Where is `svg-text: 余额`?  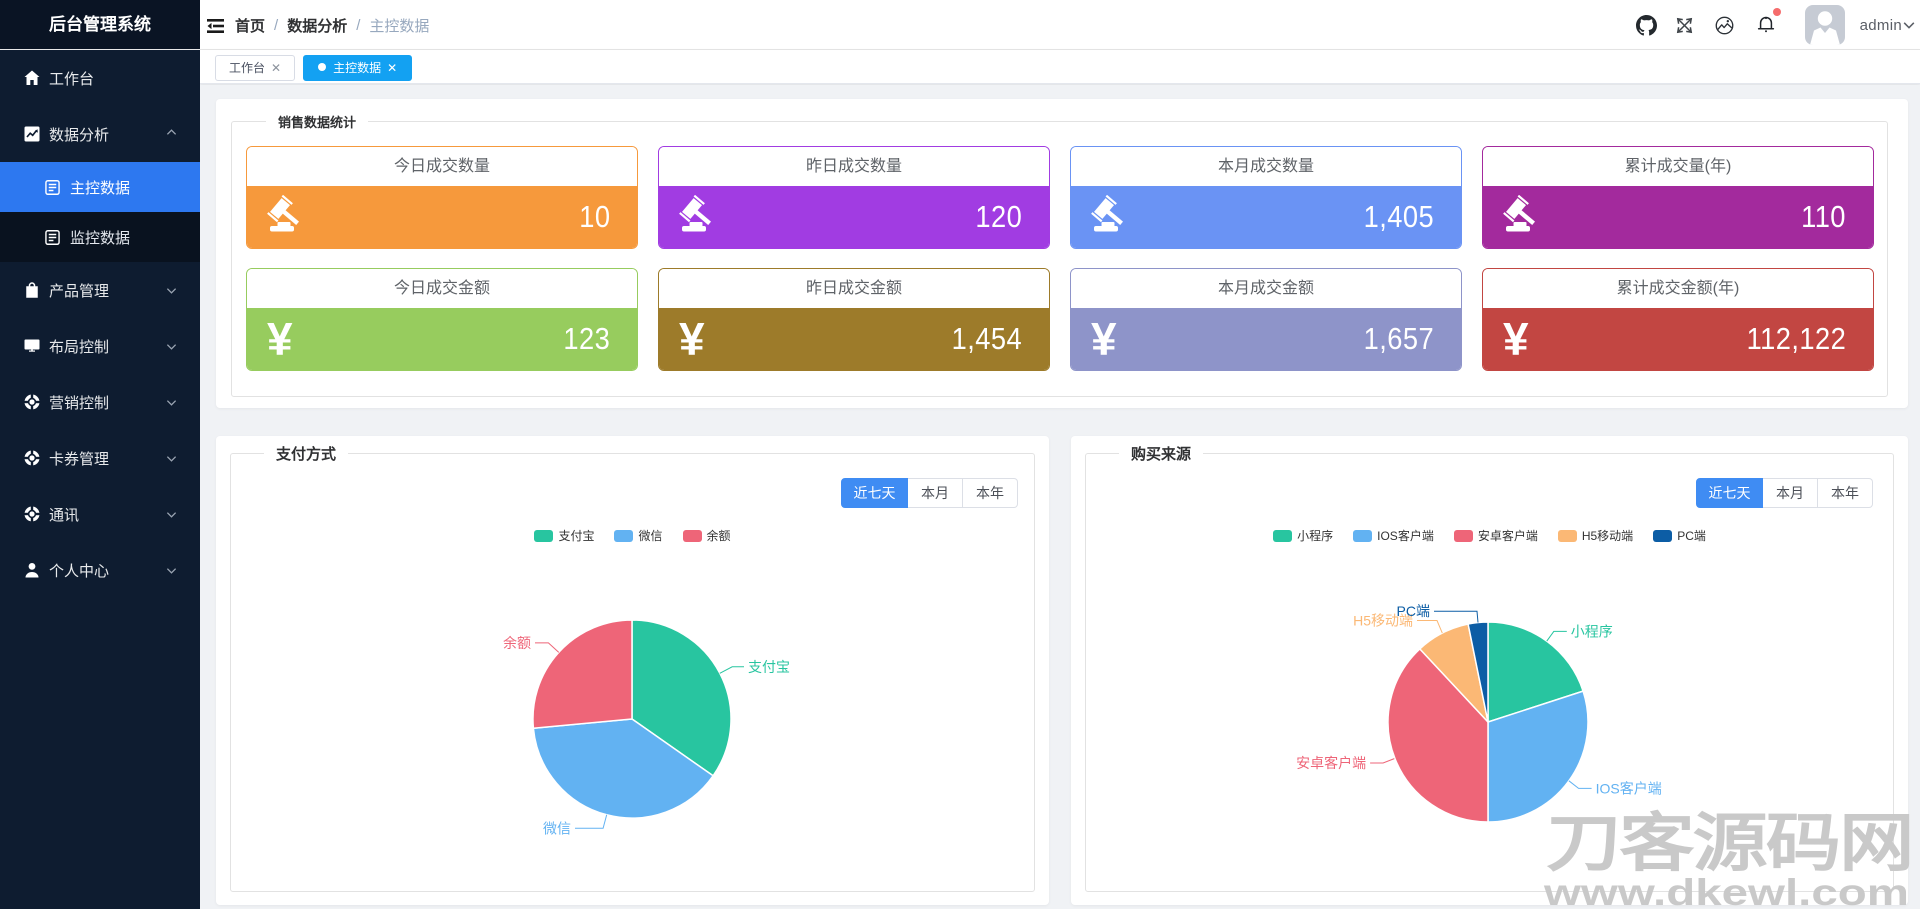 svg-text: 余额 is located at coordinates (517, 643).